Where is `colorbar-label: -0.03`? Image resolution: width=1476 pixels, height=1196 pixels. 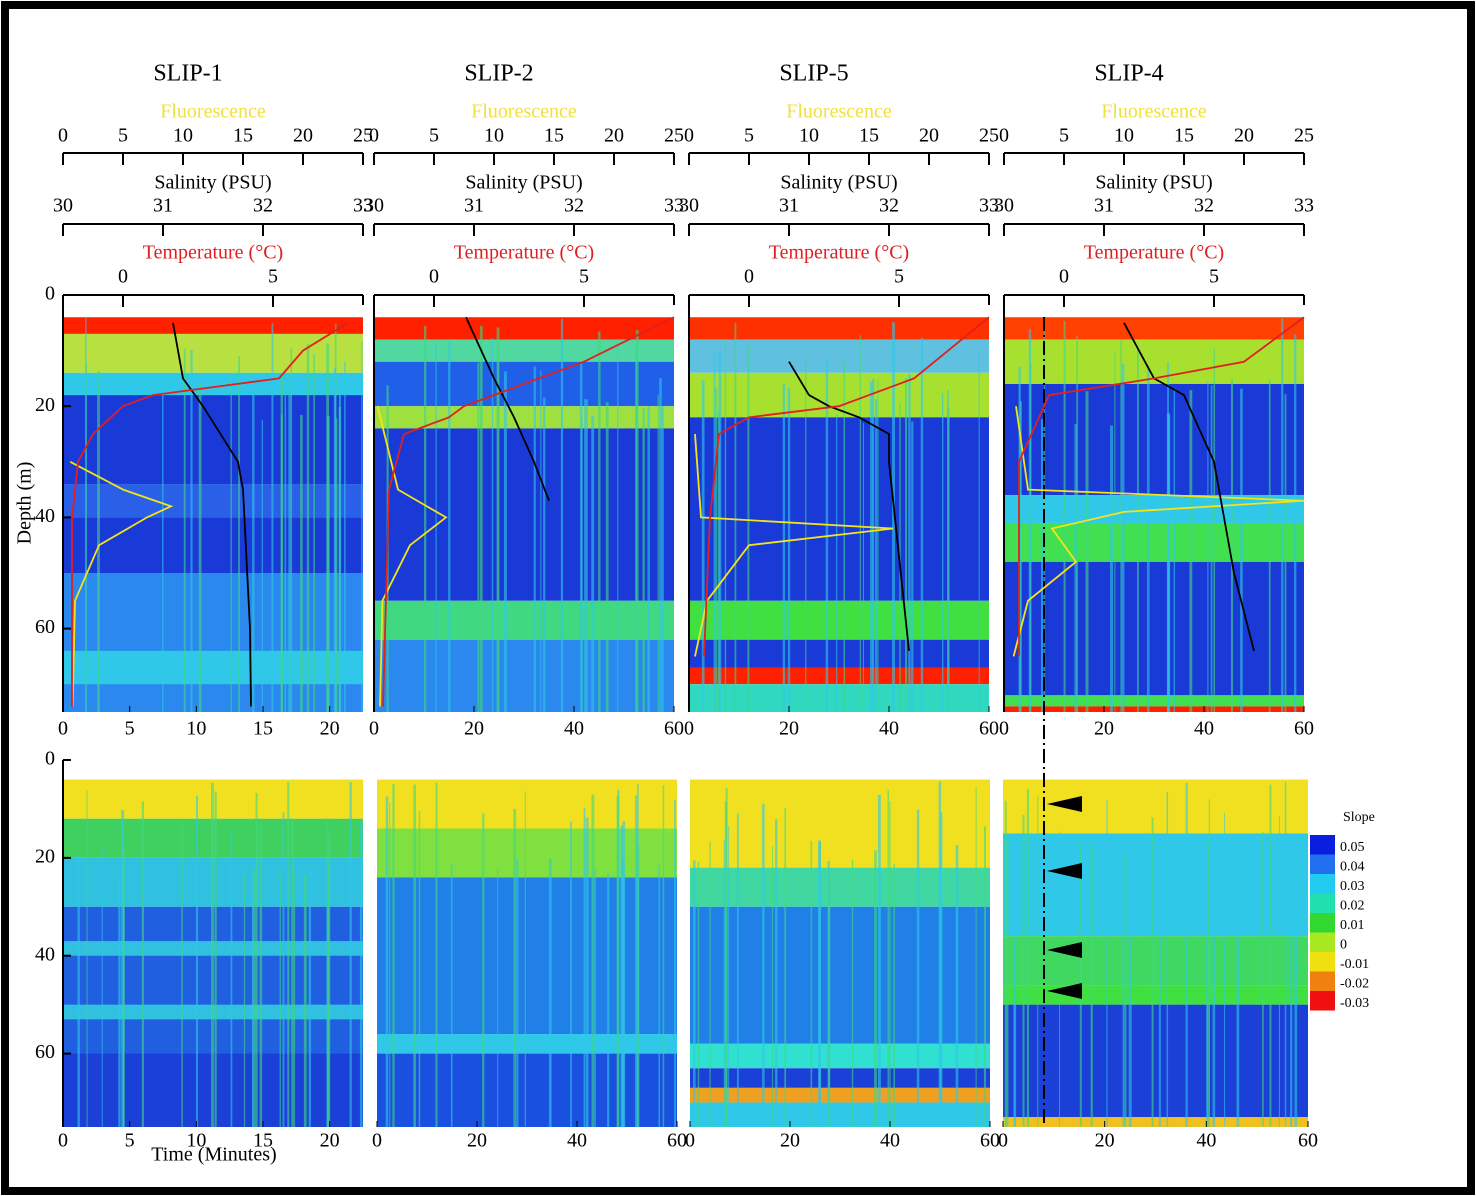 colorbar-label: -0.03 is located at coordinates (1354, 1003).